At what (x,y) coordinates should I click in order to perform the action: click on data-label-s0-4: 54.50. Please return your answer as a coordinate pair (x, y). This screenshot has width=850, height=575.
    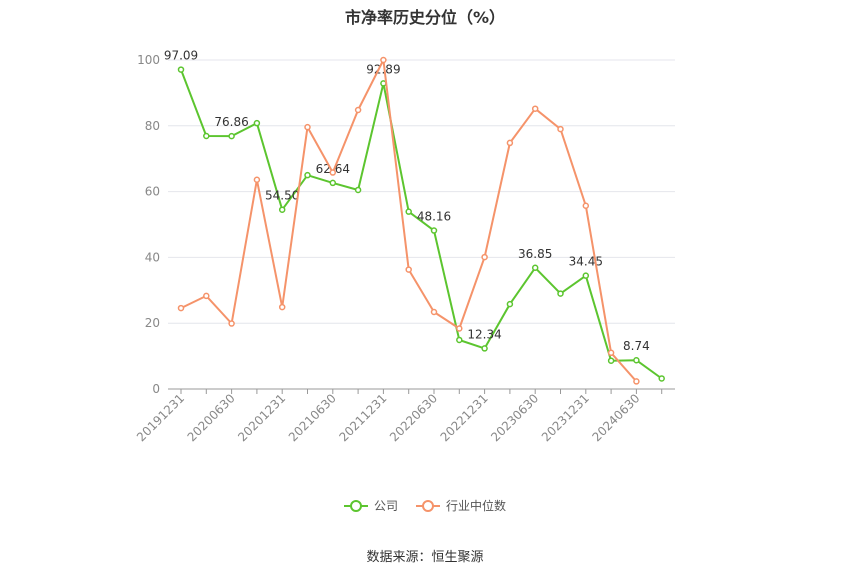
    Looking at the image, I should click on (282, 196).